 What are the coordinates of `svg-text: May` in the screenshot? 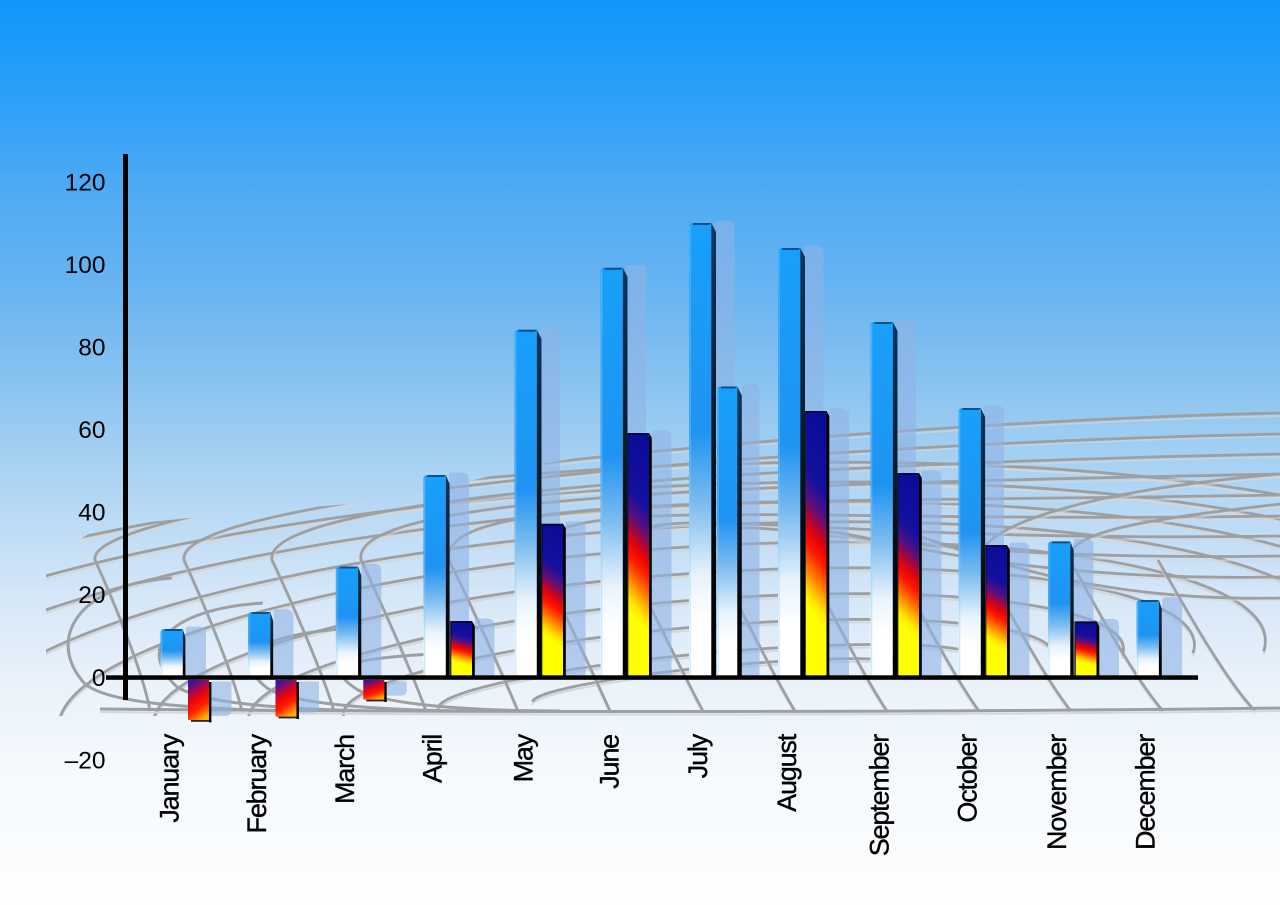 It's located at (524, 757).